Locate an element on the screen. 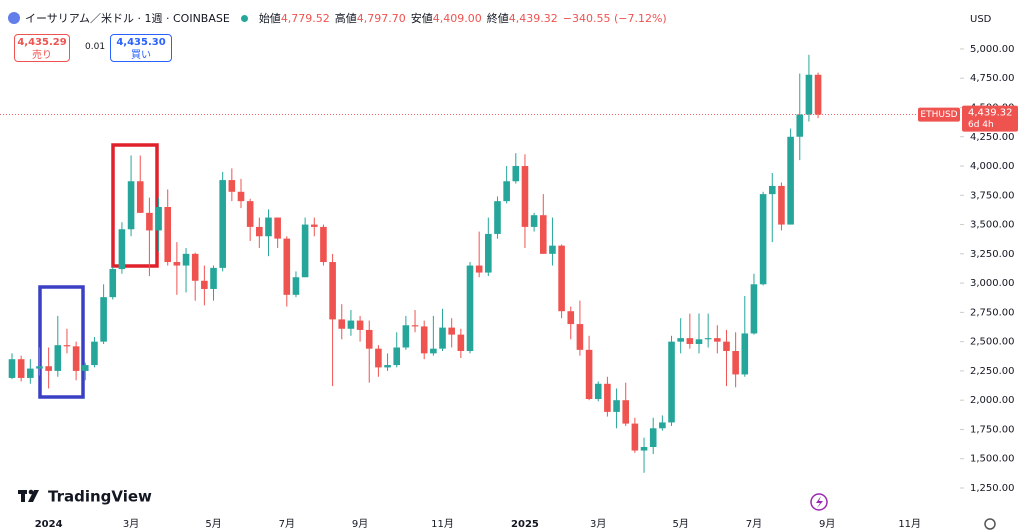  sell-price: 4,435.29 is located at coordinates (42, 42).